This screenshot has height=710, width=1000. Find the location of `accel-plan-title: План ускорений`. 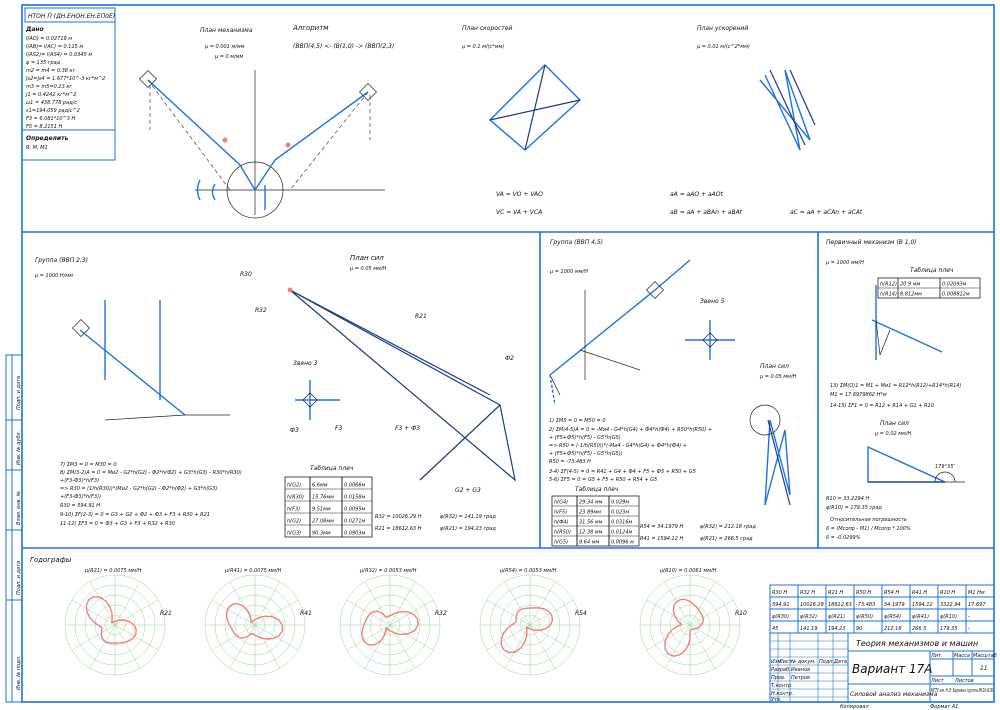

accel-plan-title: План ускорений is located at coordinates (722, 28).